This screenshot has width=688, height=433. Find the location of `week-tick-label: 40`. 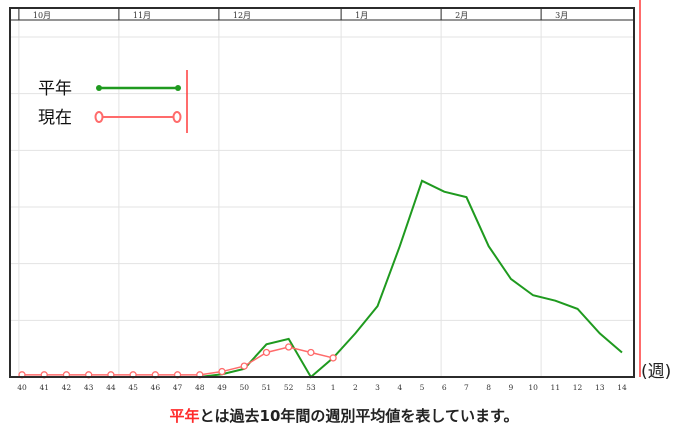

week-tick-label: 40 is located at coordinates (22, 387).